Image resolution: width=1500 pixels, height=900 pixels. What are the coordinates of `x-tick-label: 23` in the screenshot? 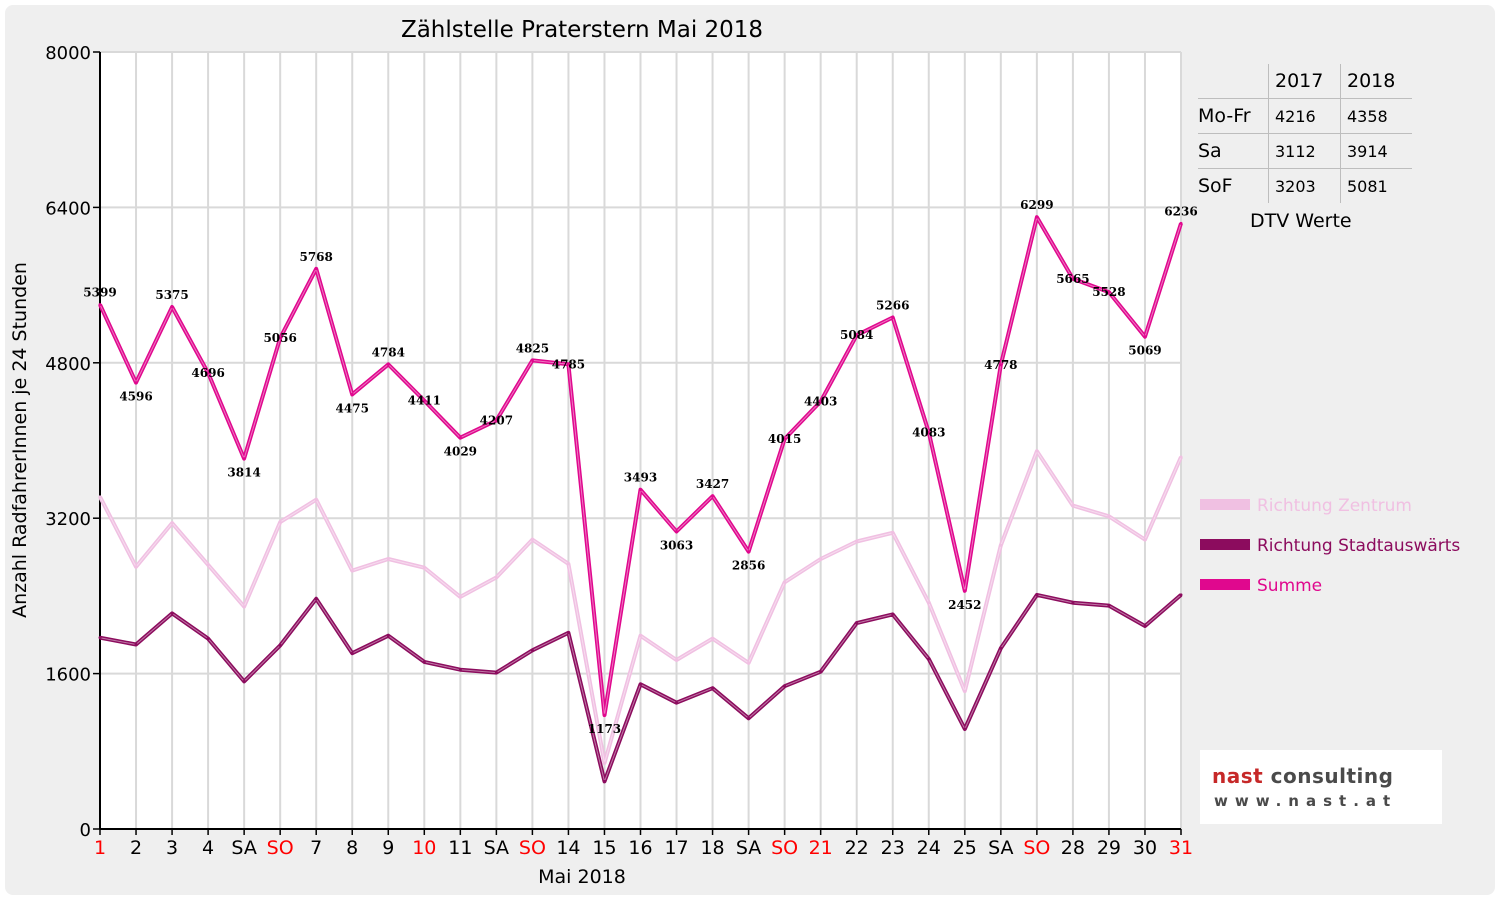 It's located at (893, 848).